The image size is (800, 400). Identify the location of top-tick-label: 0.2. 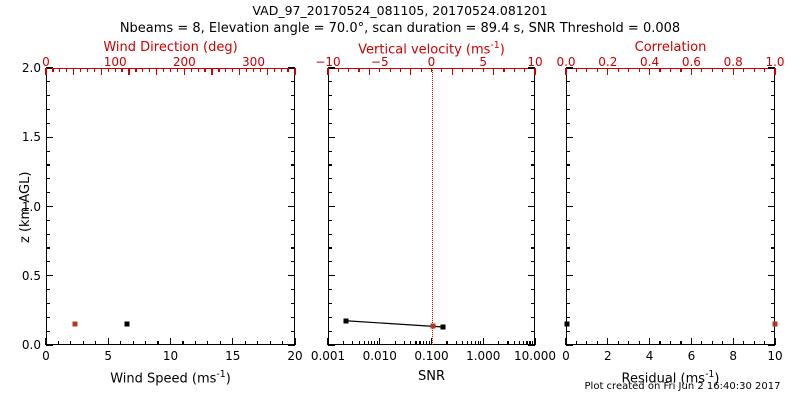
(608, 62).